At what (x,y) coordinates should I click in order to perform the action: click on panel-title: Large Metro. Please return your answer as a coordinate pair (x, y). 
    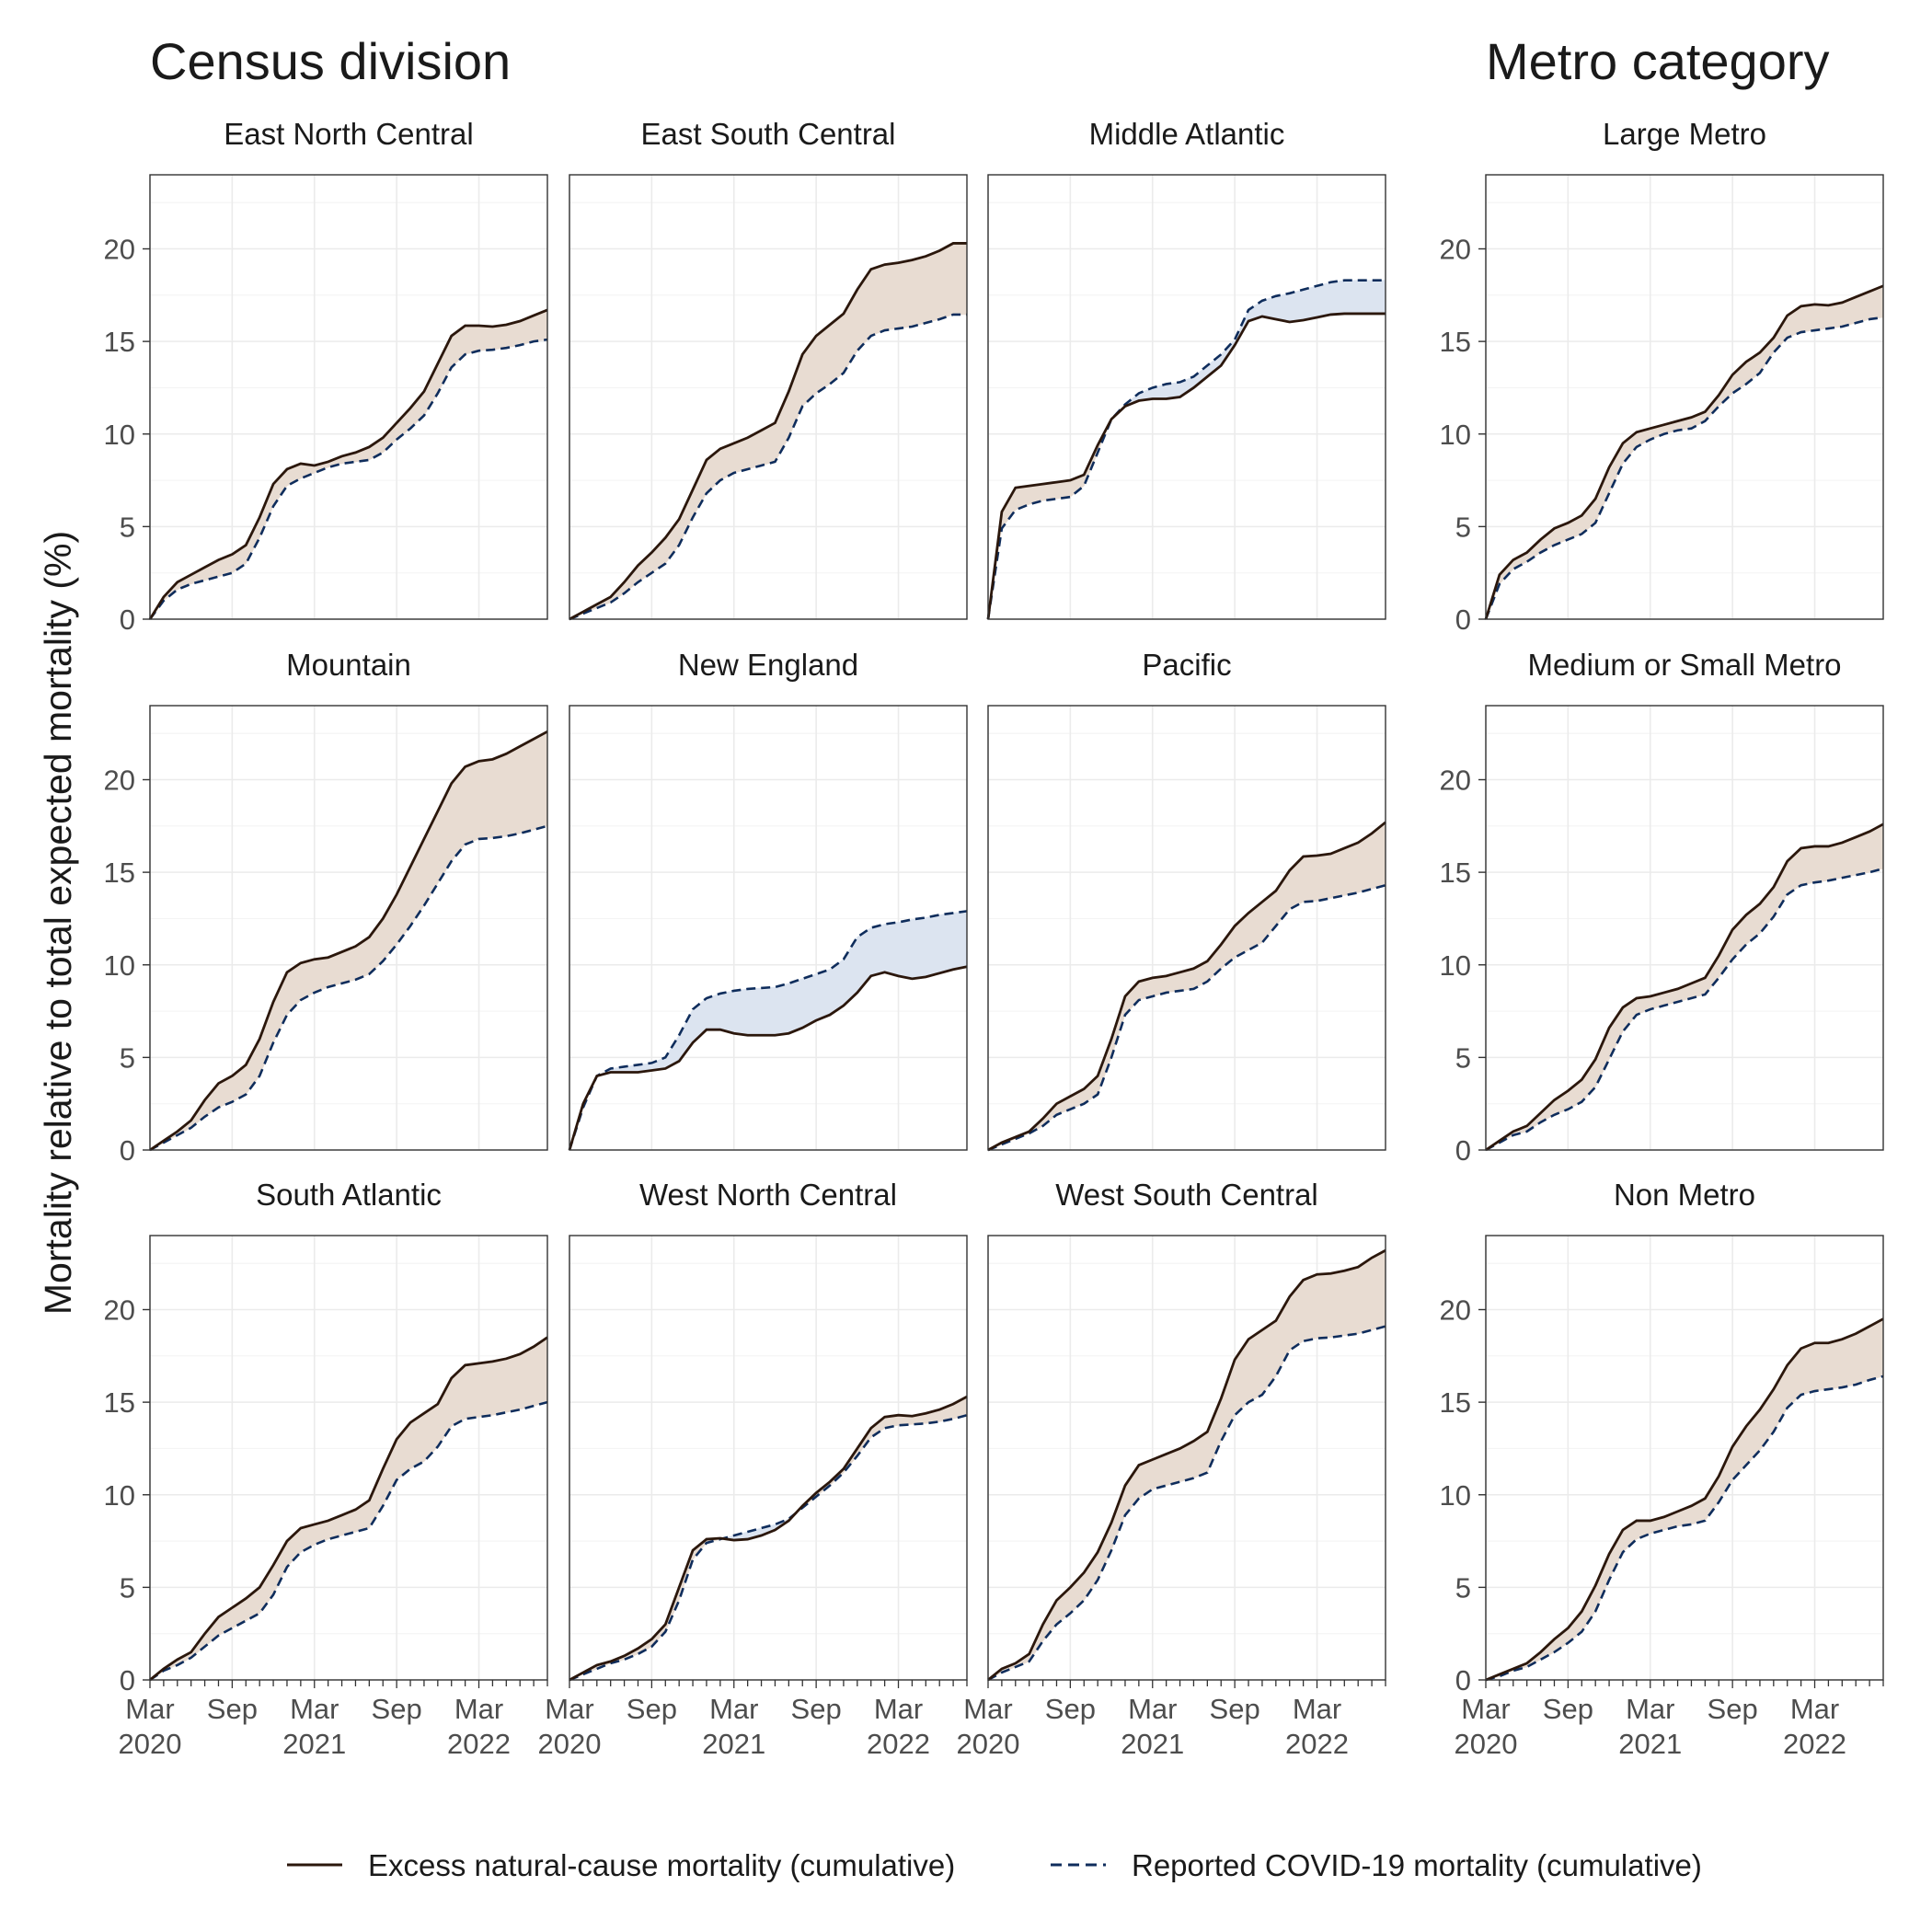
    Looking at the image, I should click on (1684, 134).